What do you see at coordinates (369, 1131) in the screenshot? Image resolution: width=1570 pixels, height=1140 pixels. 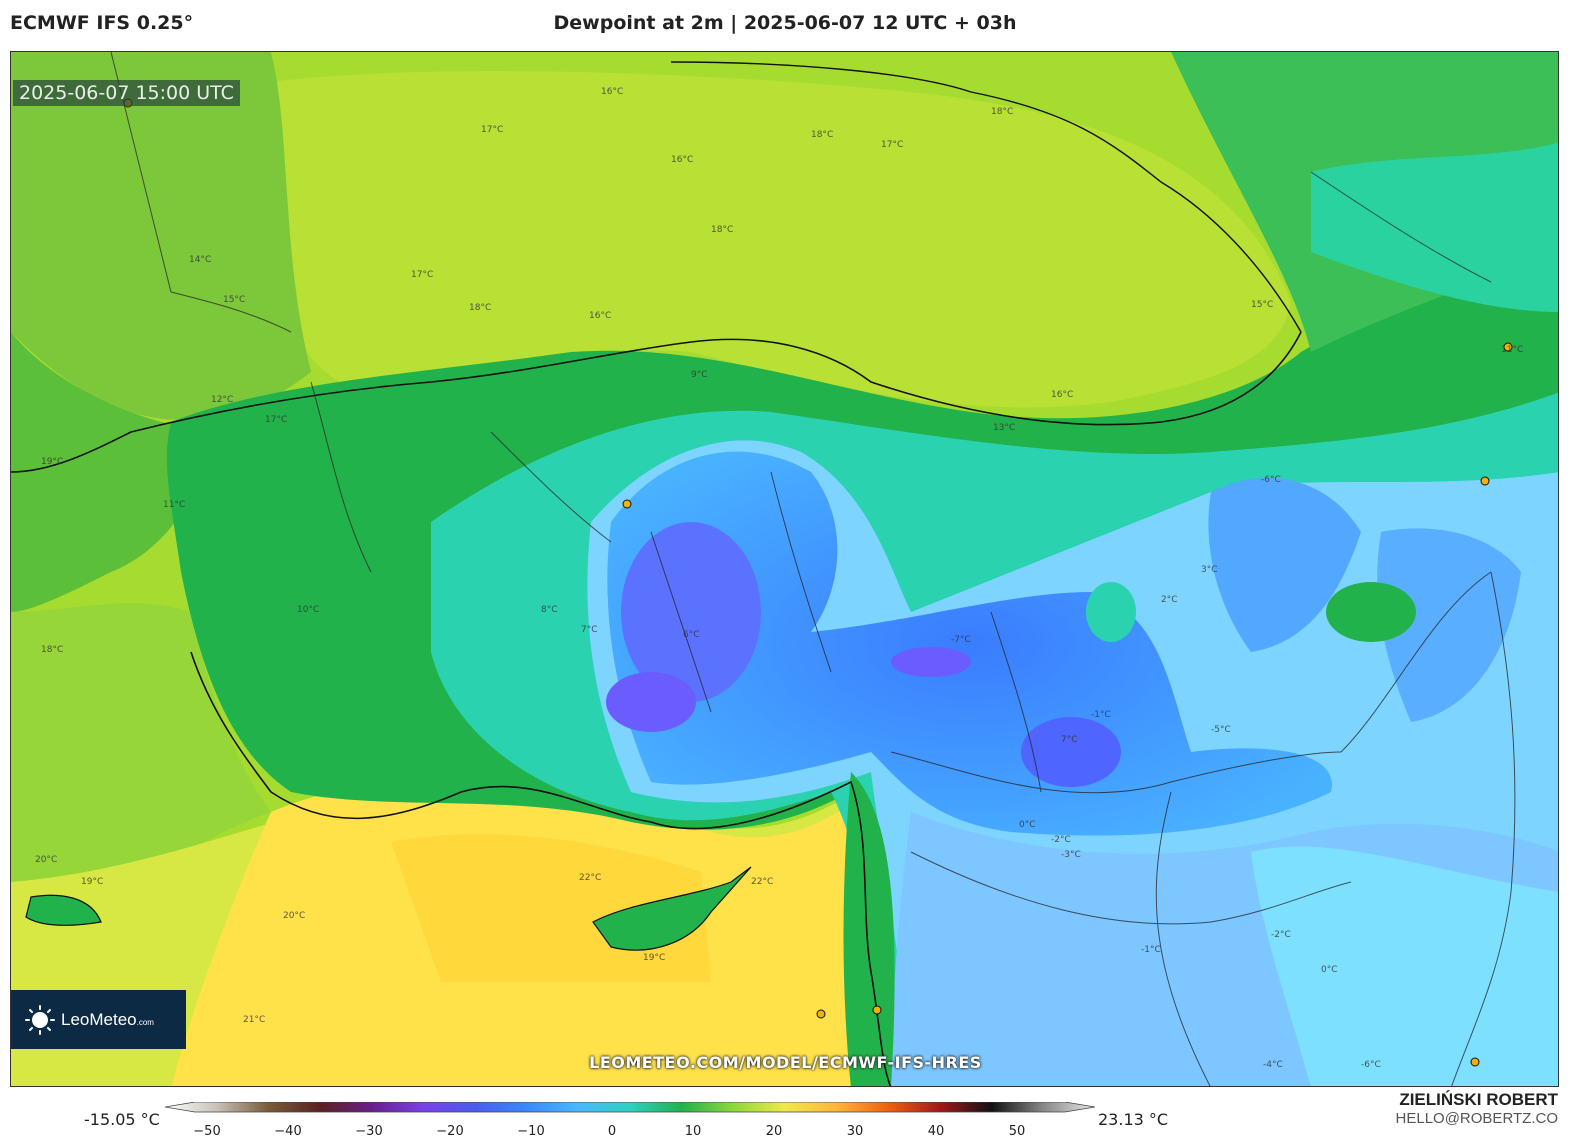 I see `color-scale-tick-label: −30` at bounding box center [369, 1131].